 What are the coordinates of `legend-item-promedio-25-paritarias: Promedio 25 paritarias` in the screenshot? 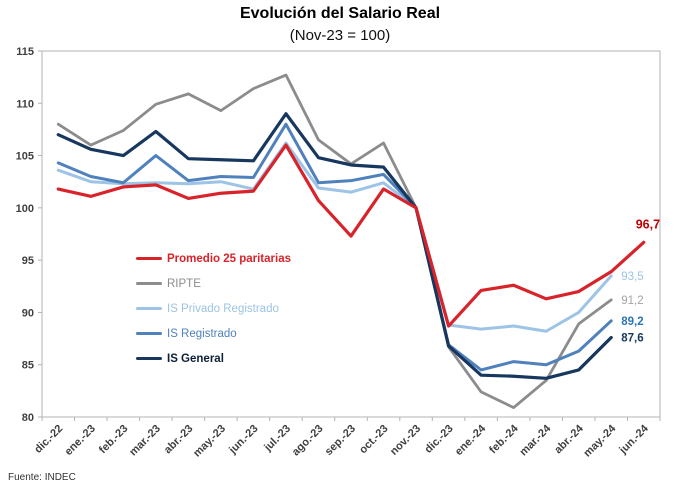 It's located at (213, 258).